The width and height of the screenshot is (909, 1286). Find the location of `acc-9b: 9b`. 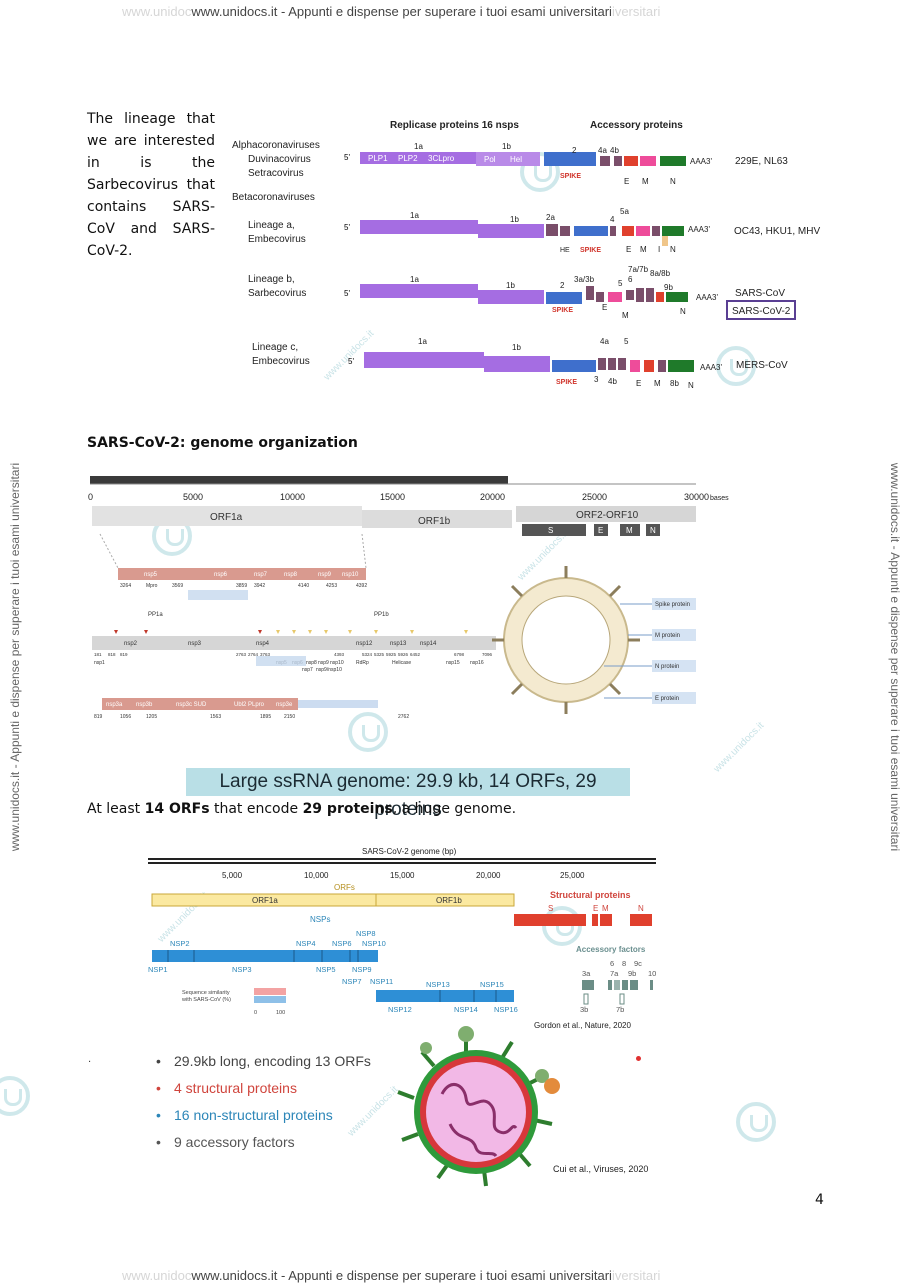

acc-9b: 9b is located at coordinates (632, 973).